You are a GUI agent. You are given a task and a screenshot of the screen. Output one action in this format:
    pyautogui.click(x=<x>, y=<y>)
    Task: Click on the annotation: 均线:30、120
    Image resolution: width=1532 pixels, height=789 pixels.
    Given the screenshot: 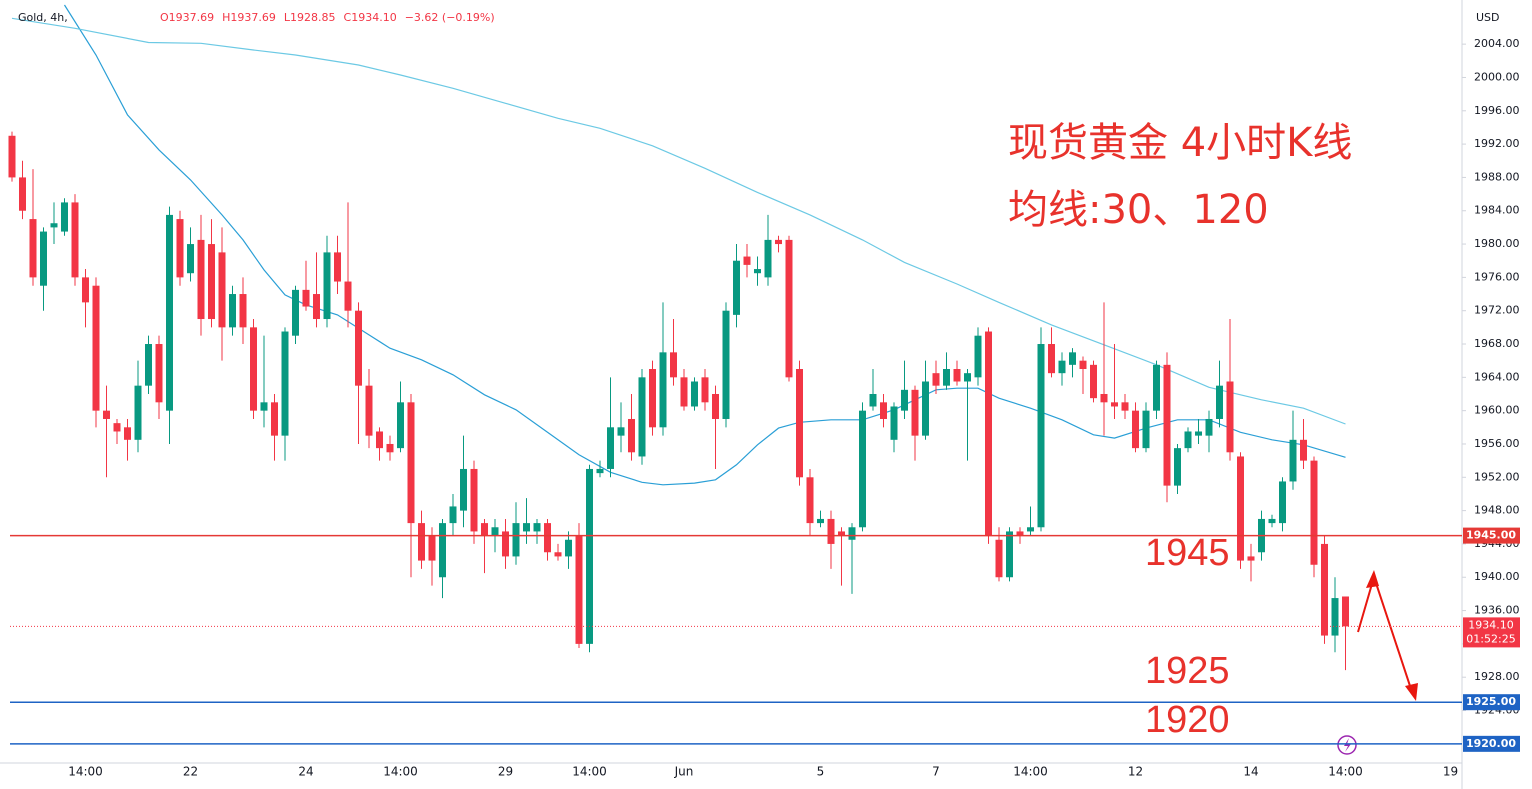 What is the action you would take?
    pyautogui.click(x=1138, y=210)
    